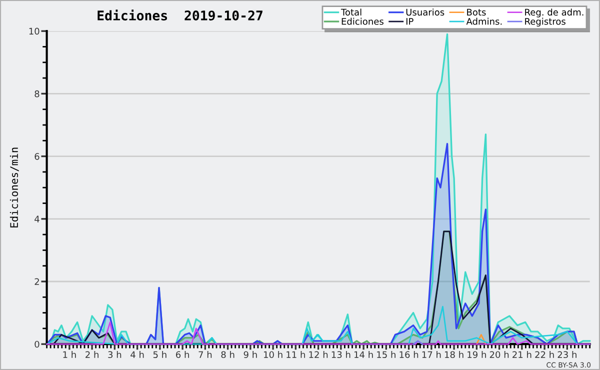 The image size is (600, 370). I want to click on y-tick-label: 2, so click(36, 281).